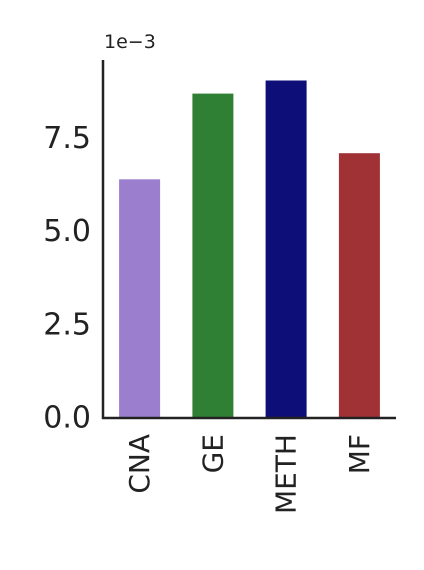  What do you see at coordinates (249, 474) in the screenshot?
I see `x-axis-ticks: CNA GE METH MF` at bounding box center [249, 474].